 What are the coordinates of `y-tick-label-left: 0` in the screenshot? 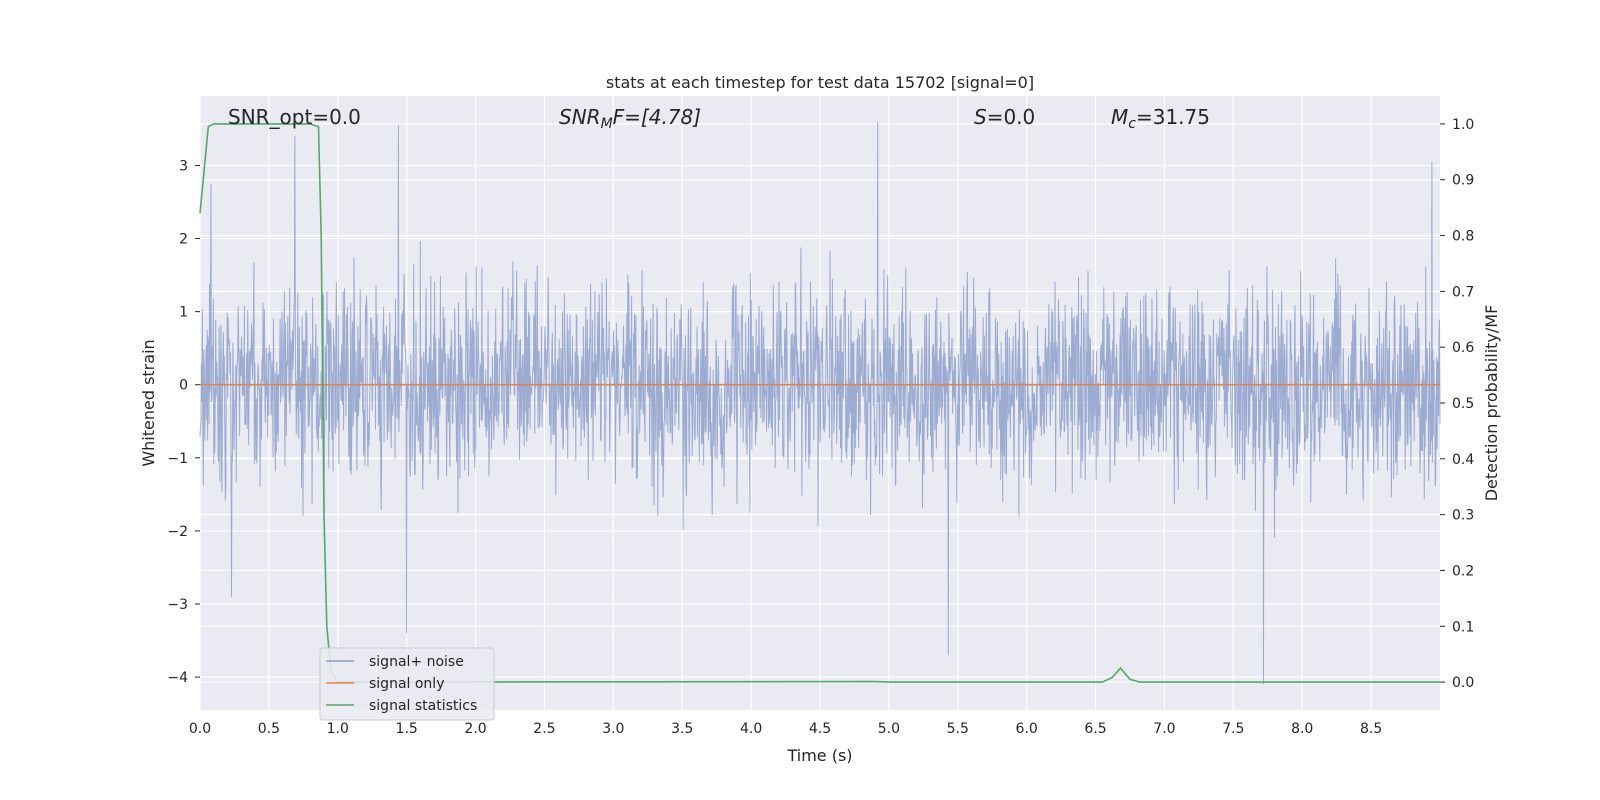 It's located at (183, 386).